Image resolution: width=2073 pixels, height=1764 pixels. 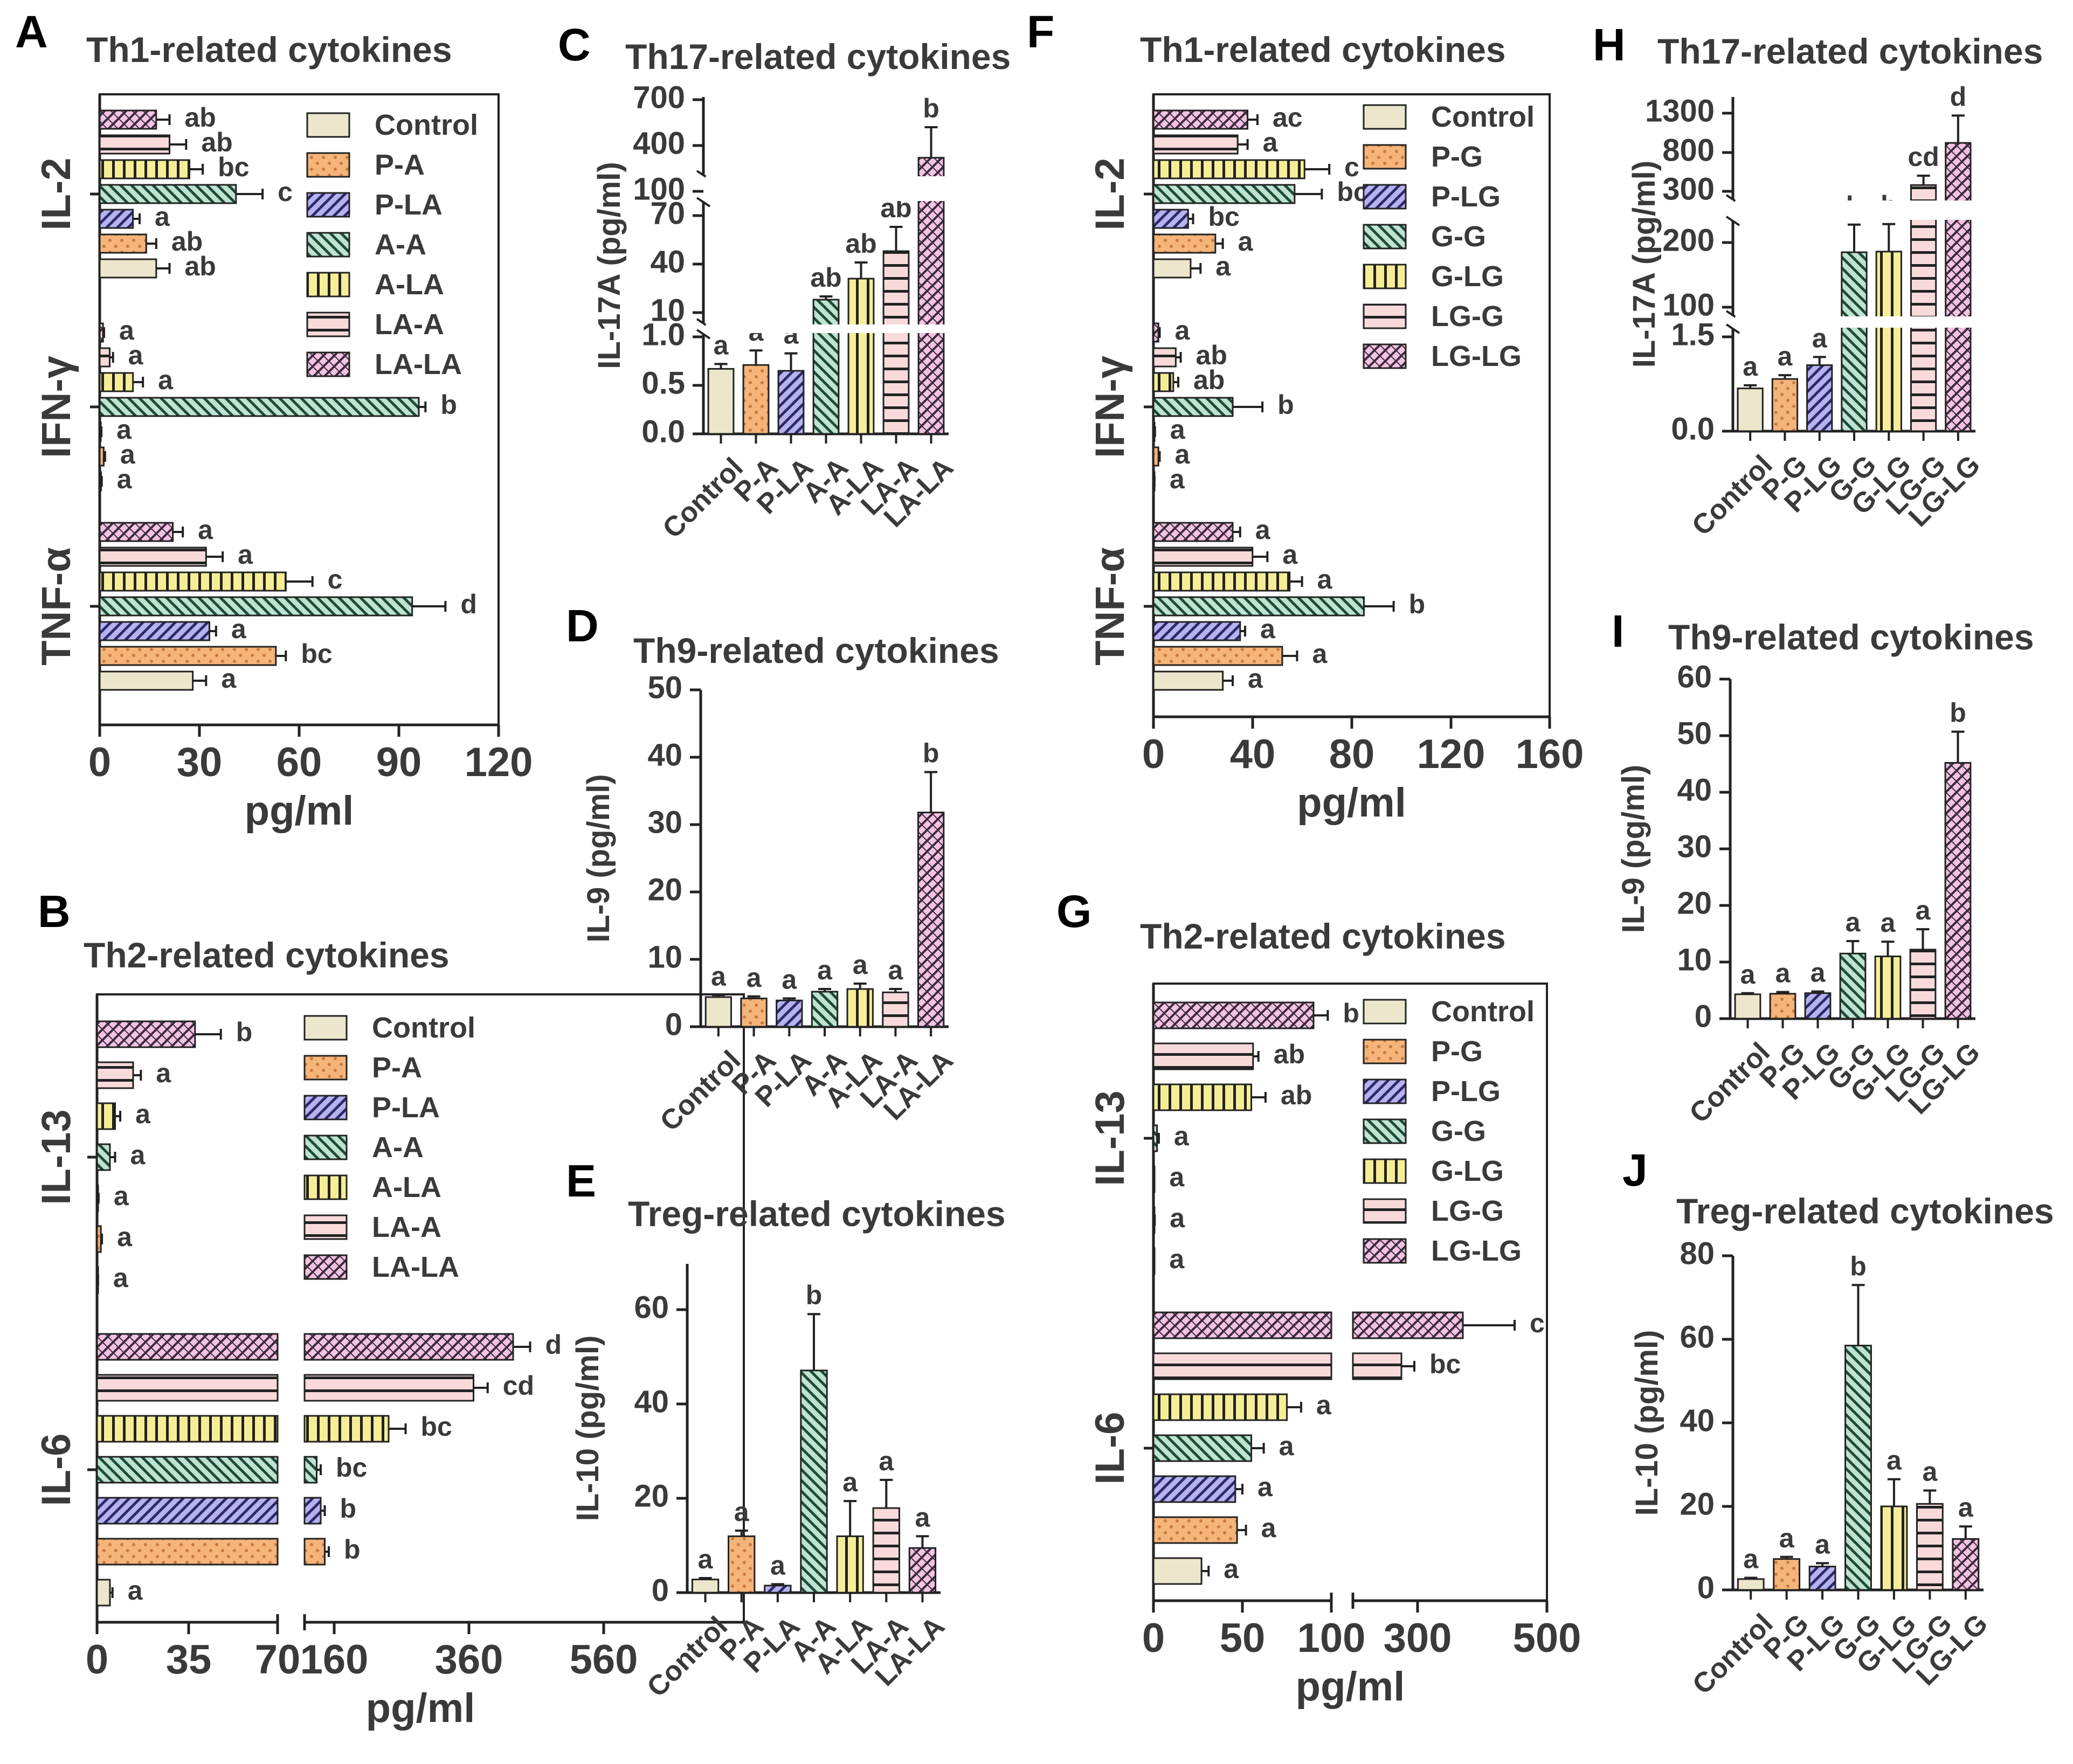 What do you see at coordinates (1647, 1423) in the screenshot?
I see `y-axis-title-J: IL-10 (pg/ml)` at bounding box center [1647, 1423].